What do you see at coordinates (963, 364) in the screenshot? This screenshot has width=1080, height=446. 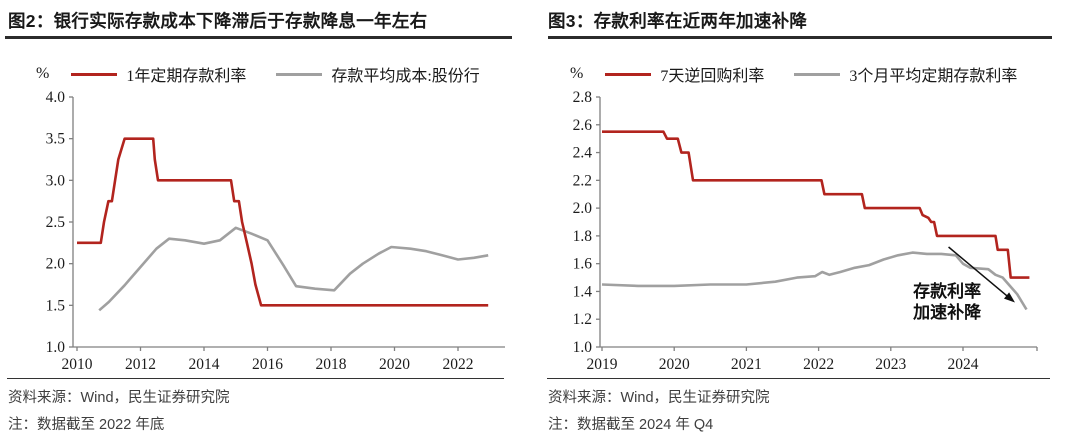 I see `x-tick-label: 2024` at bounding box center [963, 364].